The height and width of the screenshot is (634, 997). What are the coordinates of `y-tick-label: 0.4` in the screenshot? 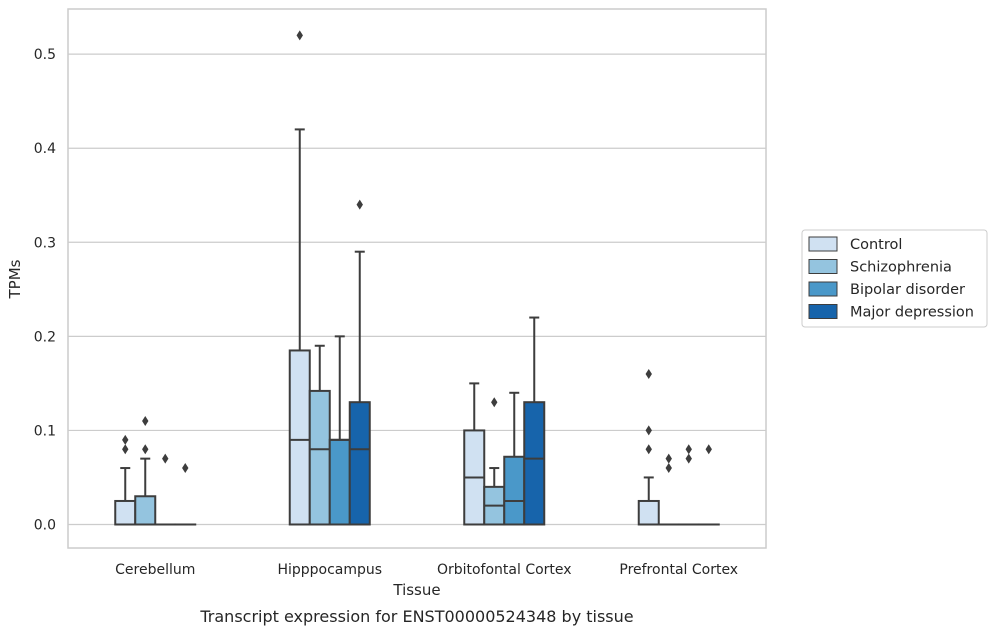 It's located at (45, 149).